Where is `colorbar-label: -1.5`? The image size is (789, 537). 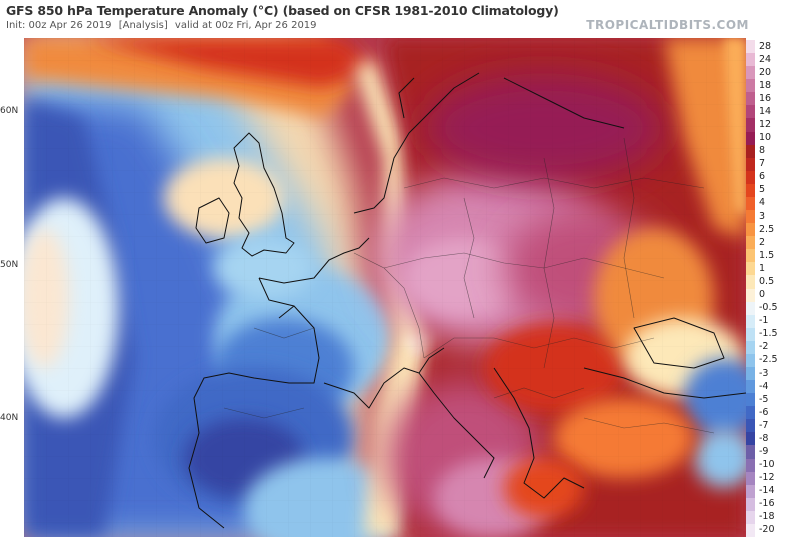 colorbar-label: -1.5 is located at coordinates (768, 334).